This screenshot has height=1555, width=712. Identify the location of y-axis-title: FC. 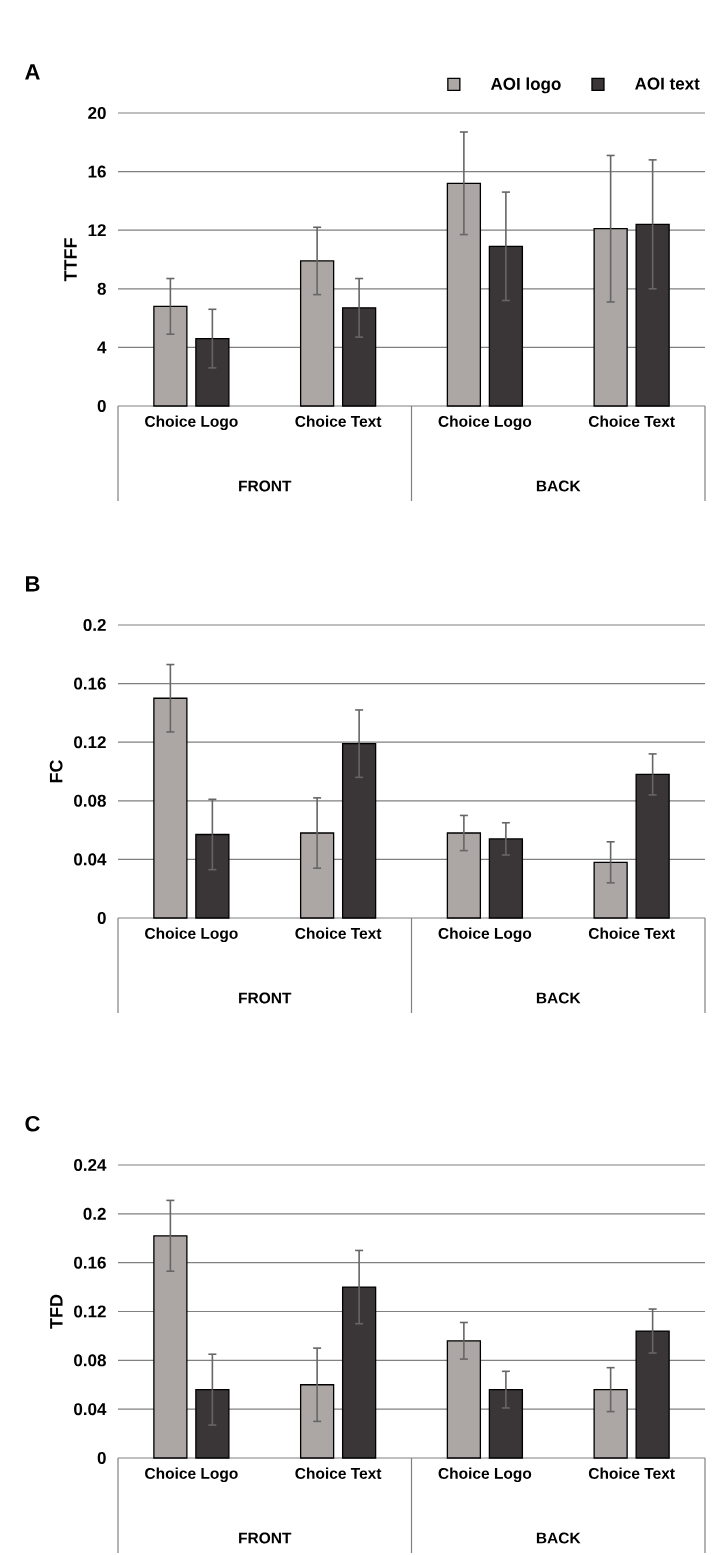
(56, 771).